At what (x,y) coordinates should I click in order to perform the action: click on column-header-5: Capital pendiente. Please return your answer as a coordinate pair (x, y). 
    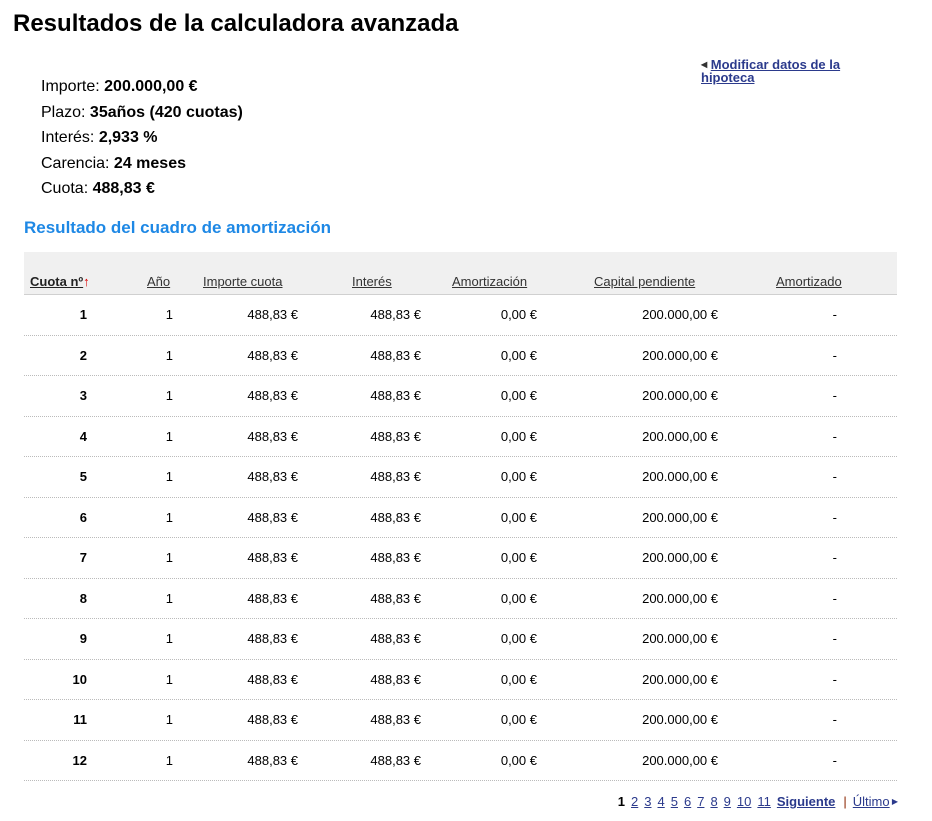
    Looking at the image, I should click on (645, 281).